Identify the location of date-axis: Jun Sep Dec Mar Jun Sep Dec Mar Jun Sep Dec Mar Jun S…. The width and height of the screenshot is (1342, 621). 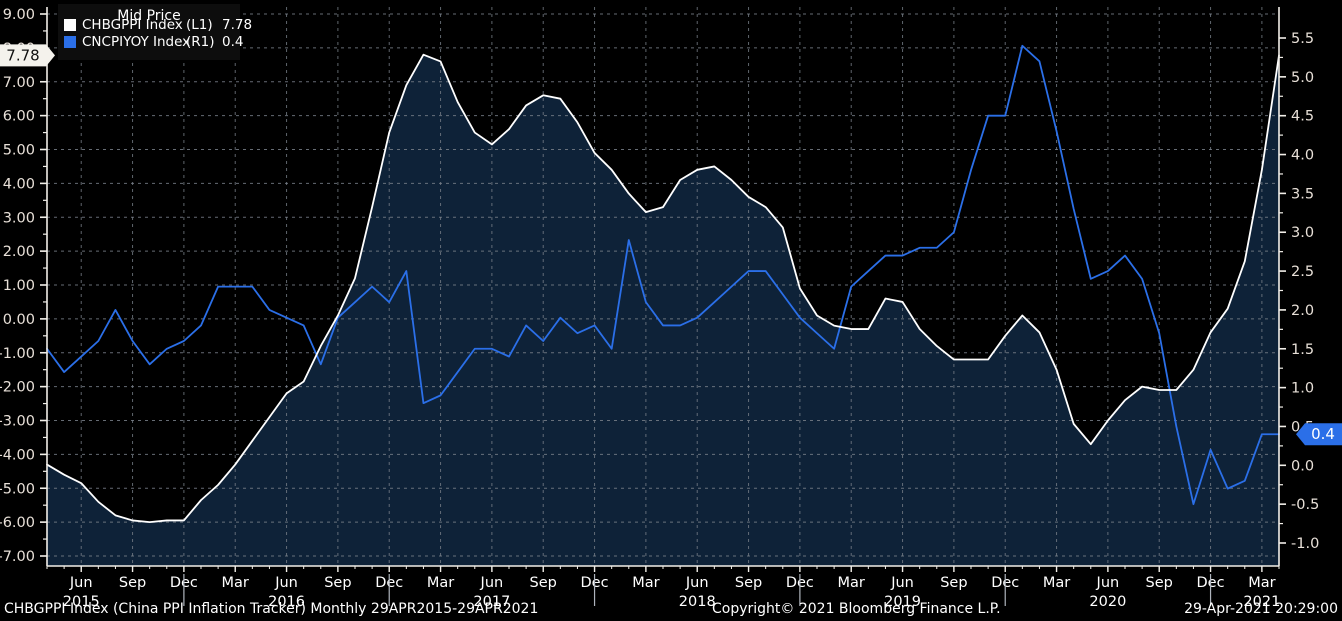
(663, 587).